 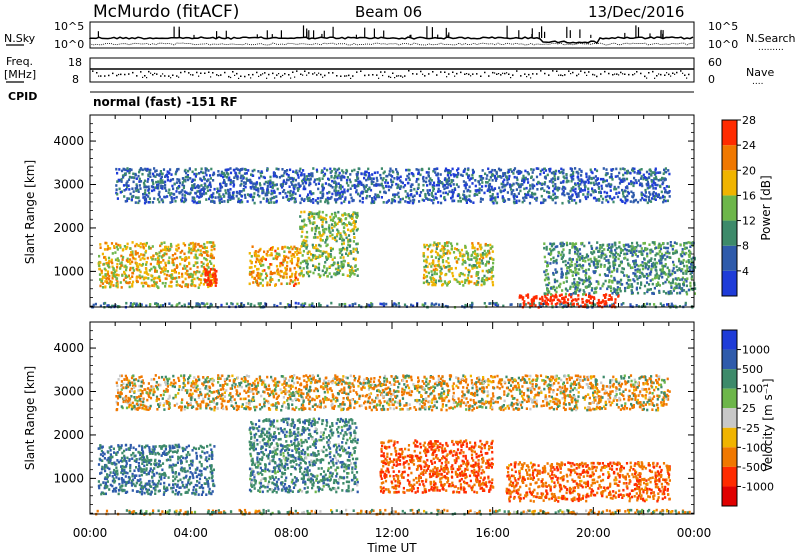 I want to click on date-title: 13/Dec/2016, so click(x=636, y=12).